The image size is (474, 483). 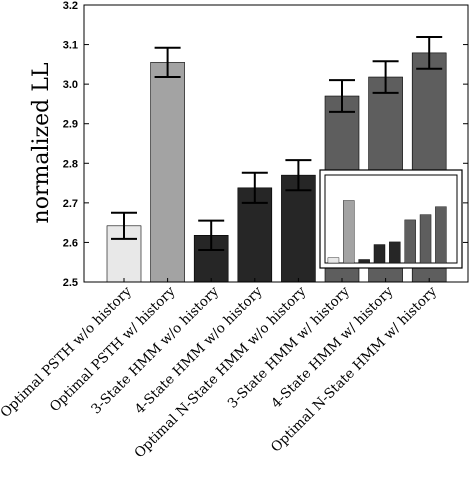 I want to click on y-axis-label: normalized LL, so click(x=41, y=142).